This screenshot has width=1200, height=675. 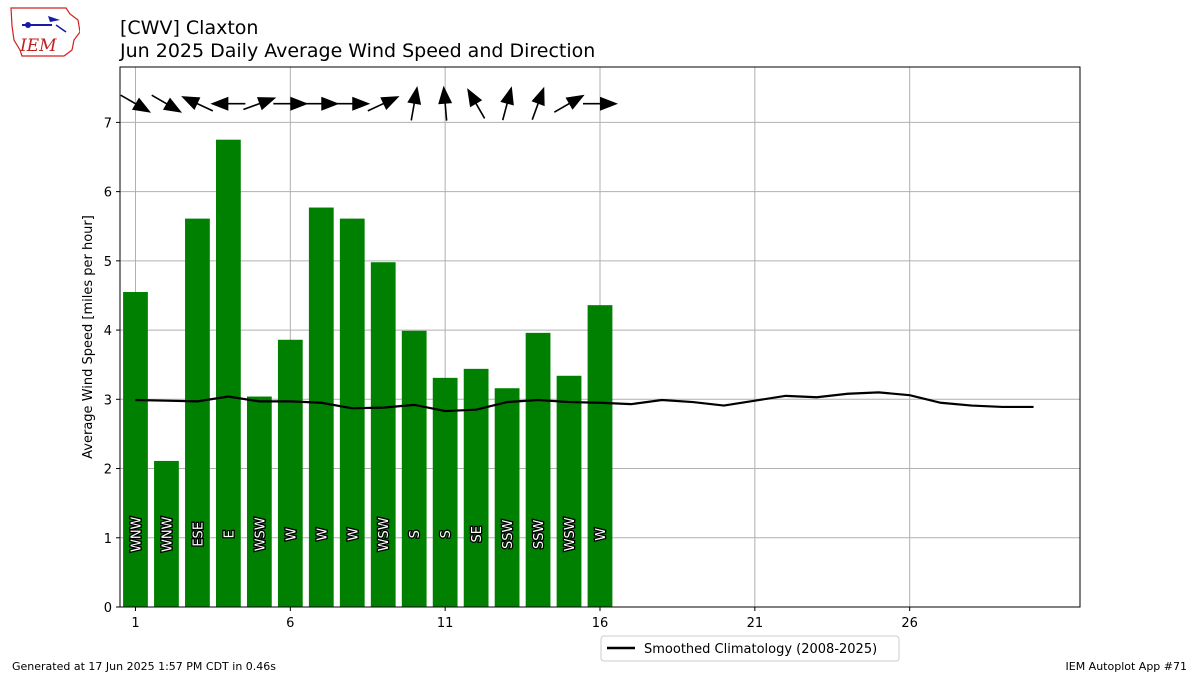 What do you see at coordinates (108, 539) in the screenshot?
I see `y-tick-label: 1` at bounding box center [108, 539].